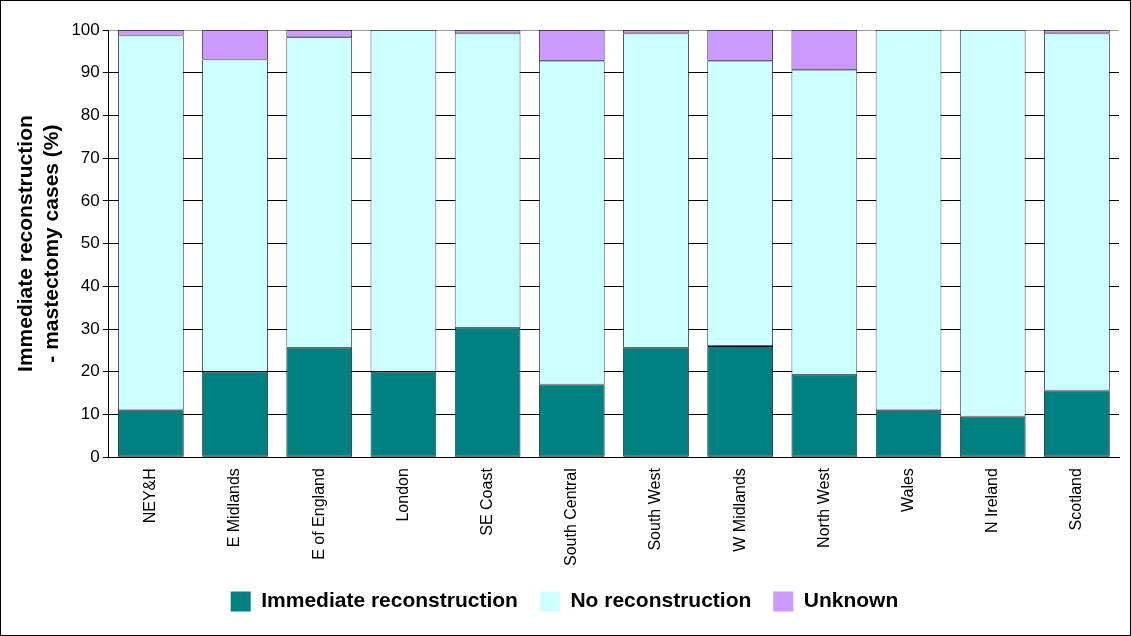  What do you see at coordinates (487, 501) in the screenshot?
I see `x-tick-label: SE Coast` at bounding box center [487, 501].